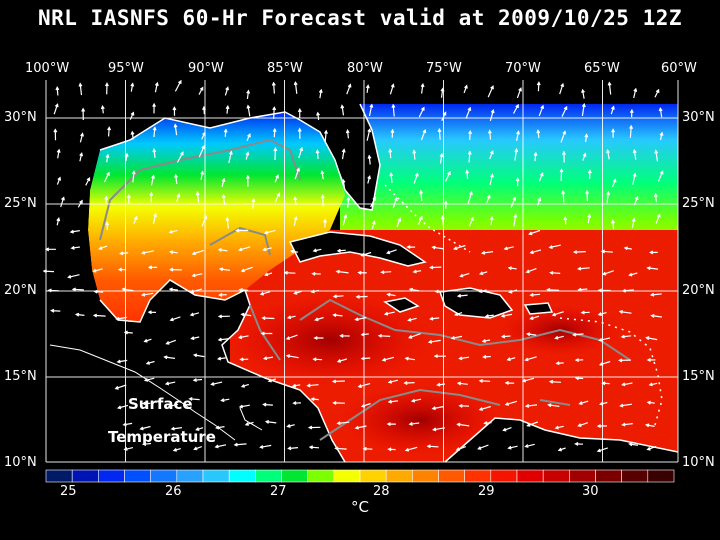 Image resolution: width=720 pixels, height=540 pixels. I want to click on lat-label-left: 10°N, so click(20, 462).